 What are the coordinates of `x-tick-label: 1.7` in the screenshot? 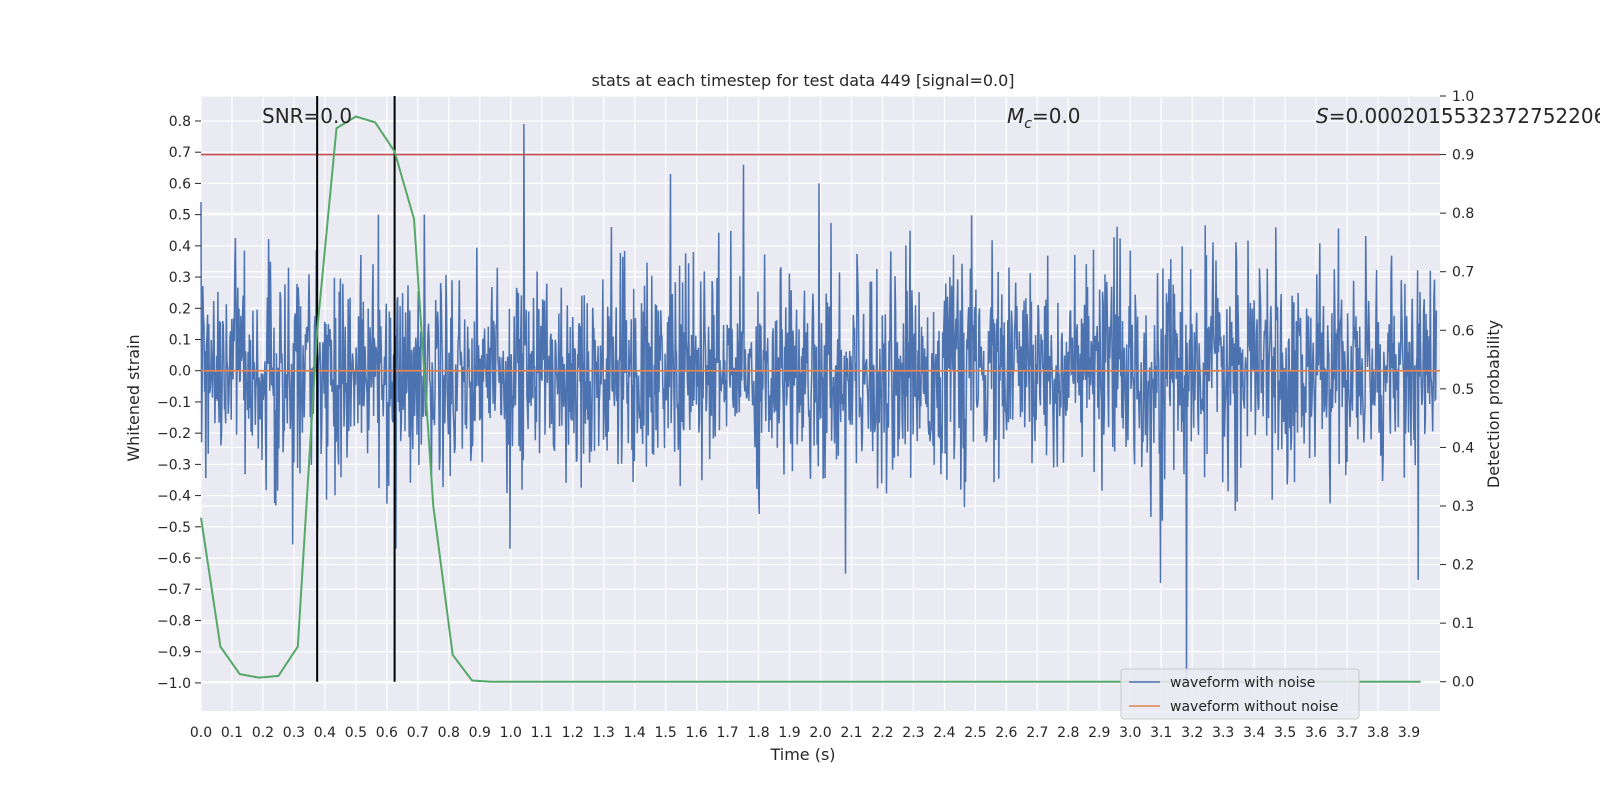 It's located at (727, 733).